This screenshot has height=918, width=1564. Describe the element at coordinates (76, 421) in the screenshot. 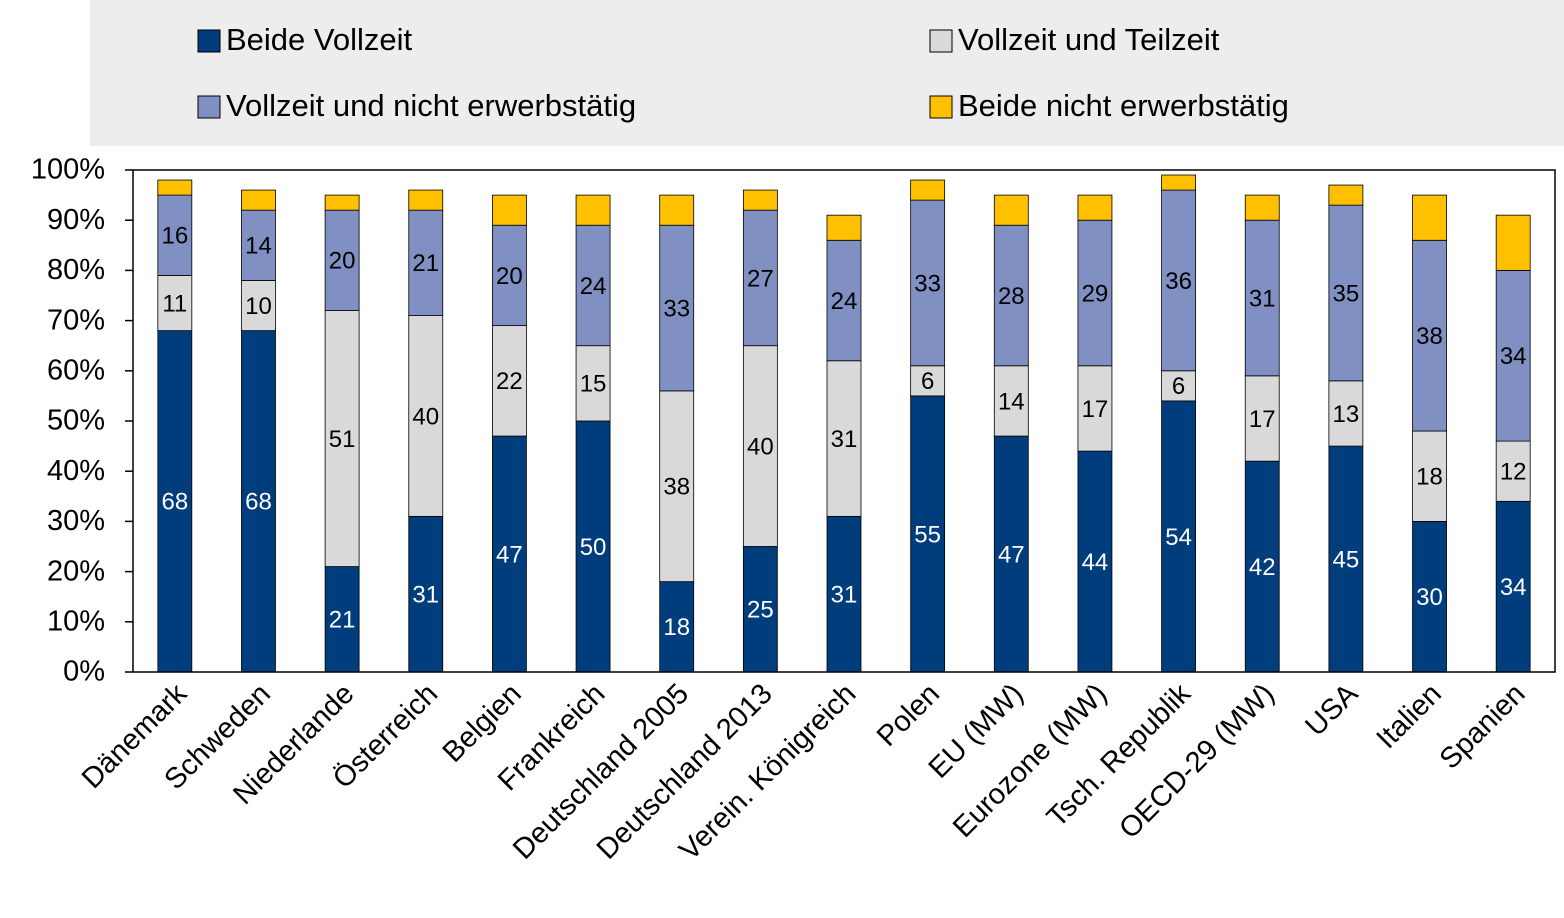

I see `y-tick-label: 50%` at that location.